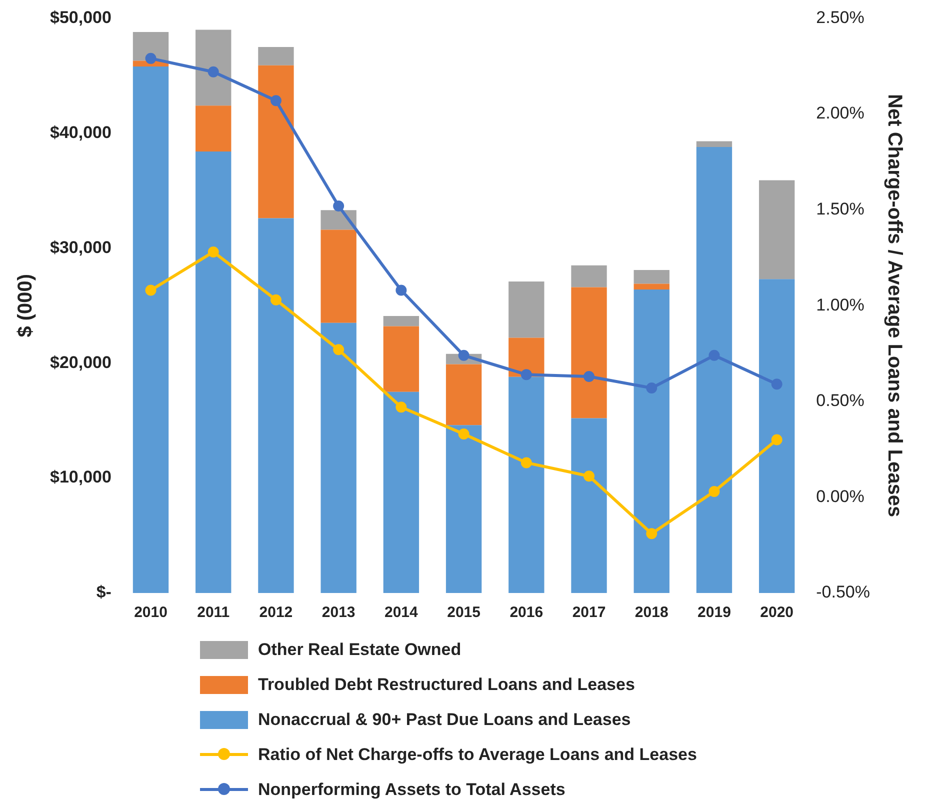 The width and height of the screenshot is (925, 810). Describe the element at coordinates (276, 613) in the screenshot. I see `x-tick-label: 2012` at that location.